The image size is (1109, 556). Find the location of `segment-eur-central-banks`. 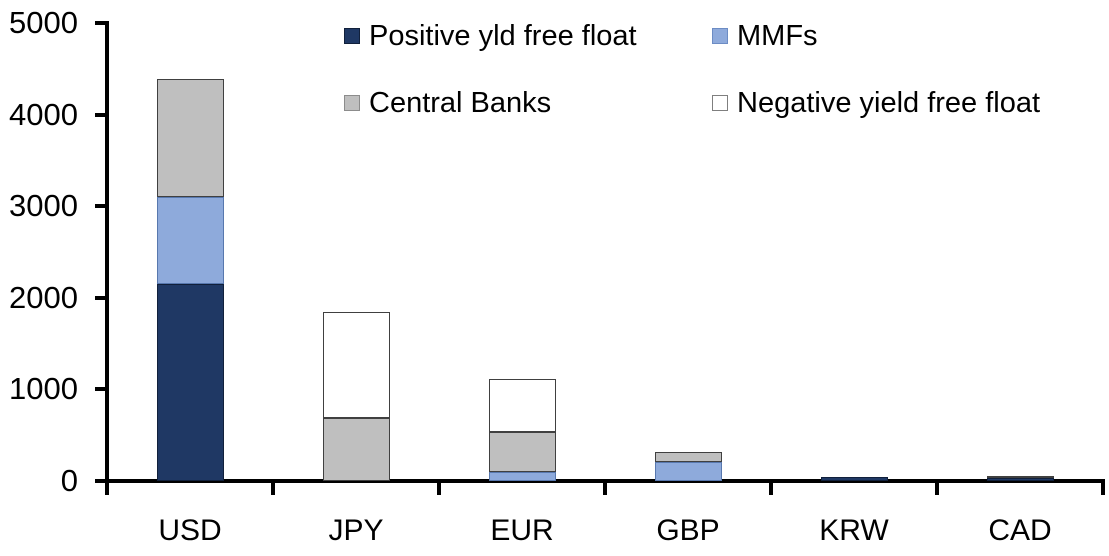

segment-eur-central-banks is located at coordinates (522, 451).